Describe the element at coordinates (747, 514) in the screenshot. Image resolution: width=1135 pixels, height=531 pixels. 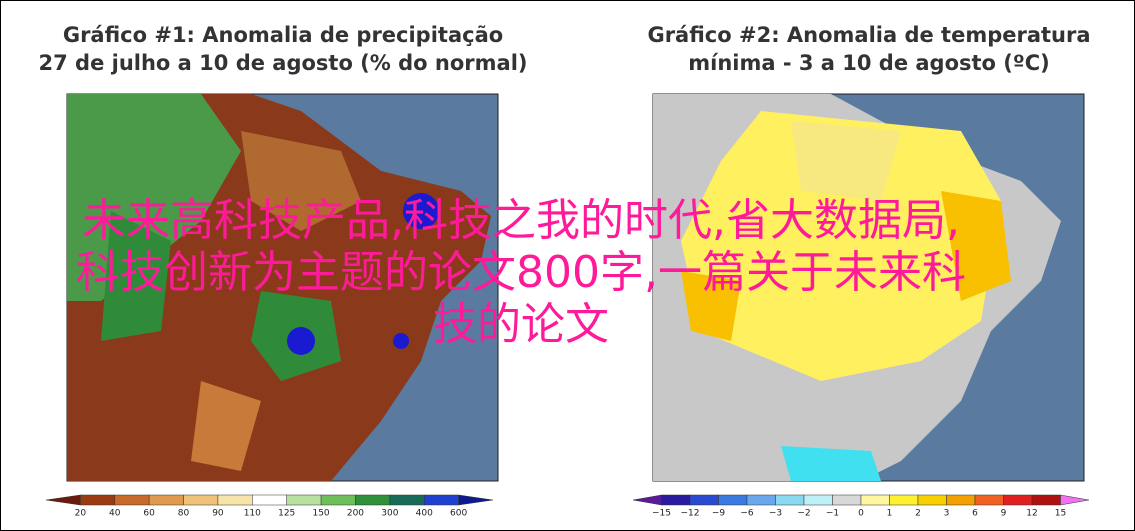
I see `colorbar-label: −6` at that location.